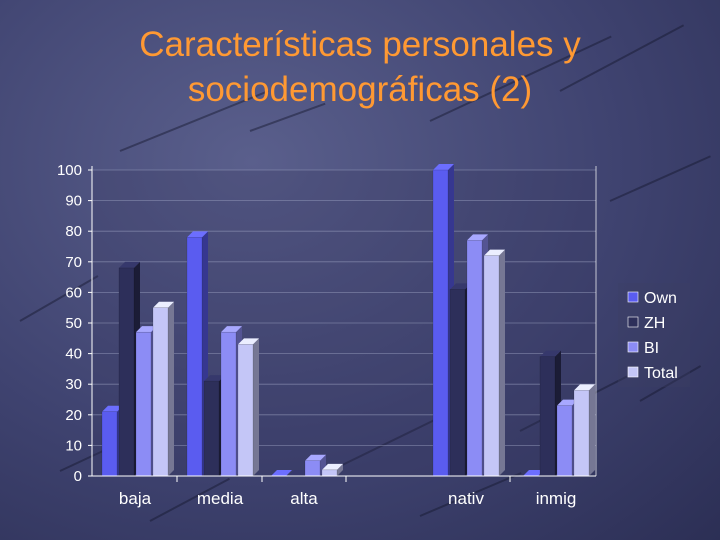  What do you see at coordinates (73, 415) in the screenshot?
I see `y-tick-label: 20` at bounding box center [73, 415].